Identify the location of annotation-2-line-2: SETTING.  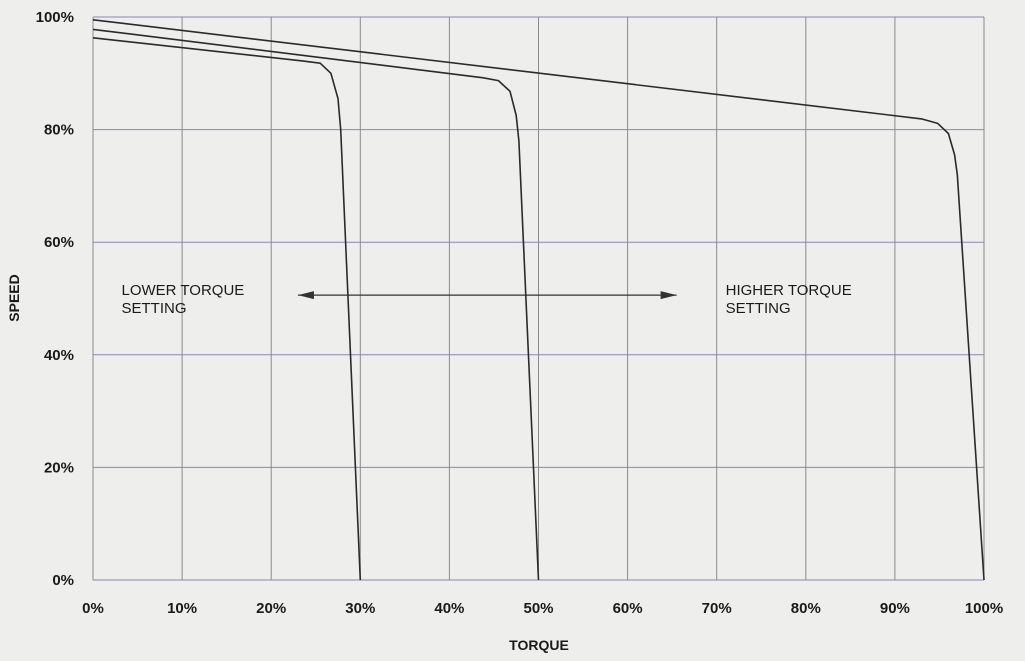
(758, 308).